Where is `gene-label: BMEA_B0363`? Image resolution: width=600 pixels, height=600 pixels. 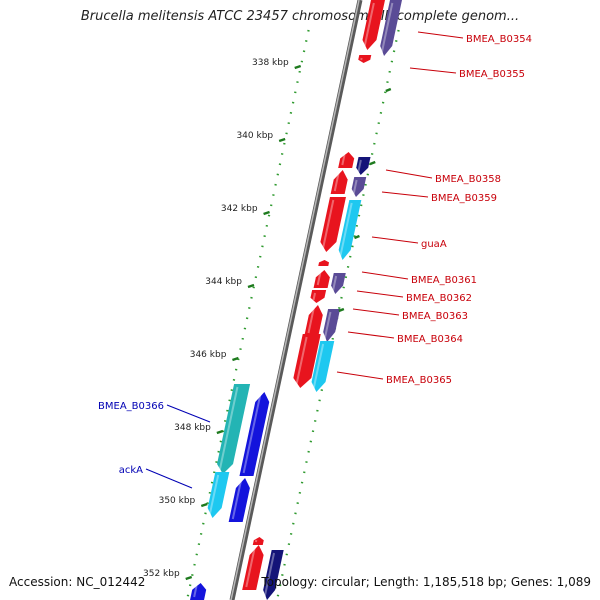 gene-label: BMEA_B0363 is located at coordinates (435, 316).